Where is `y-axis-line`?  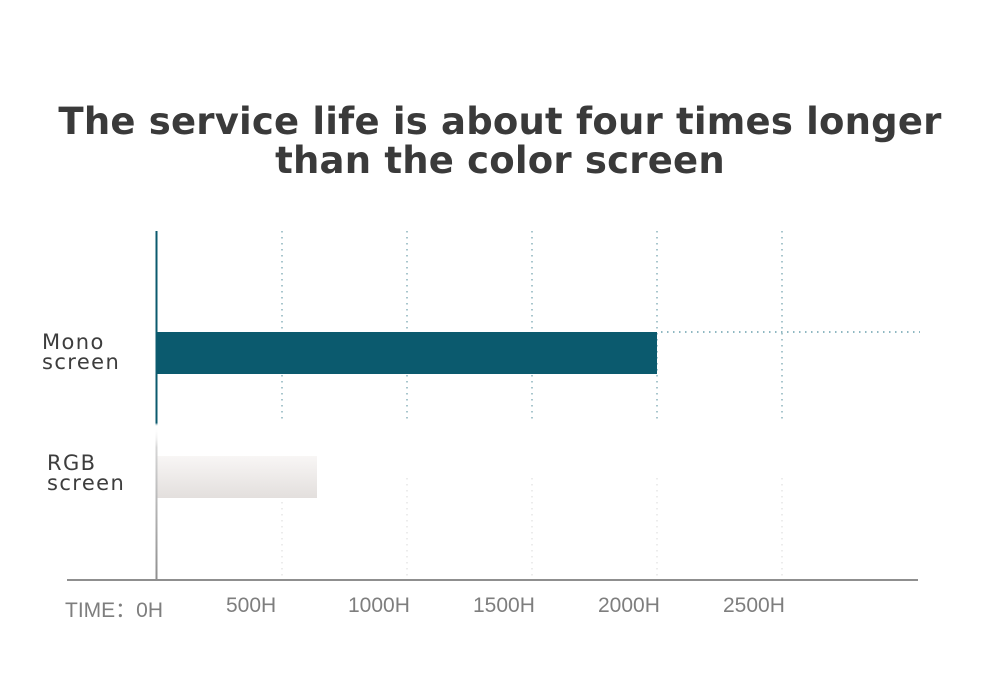 y-axis-line is located at coordinates (156, 405).